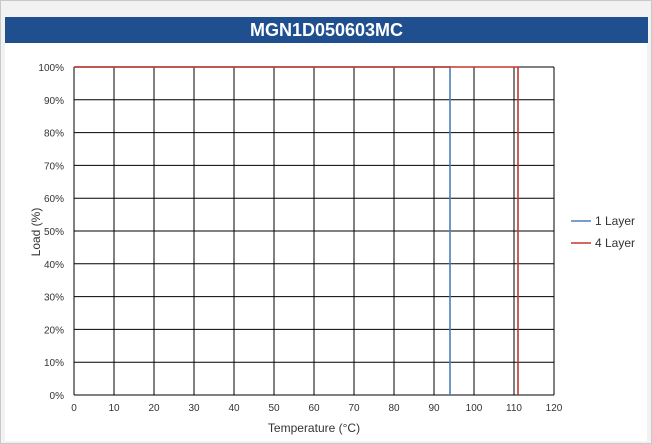  Describe the element at coordinates (54, 101) in the screenshot. I see `y-tick-label: 90%` at that location.